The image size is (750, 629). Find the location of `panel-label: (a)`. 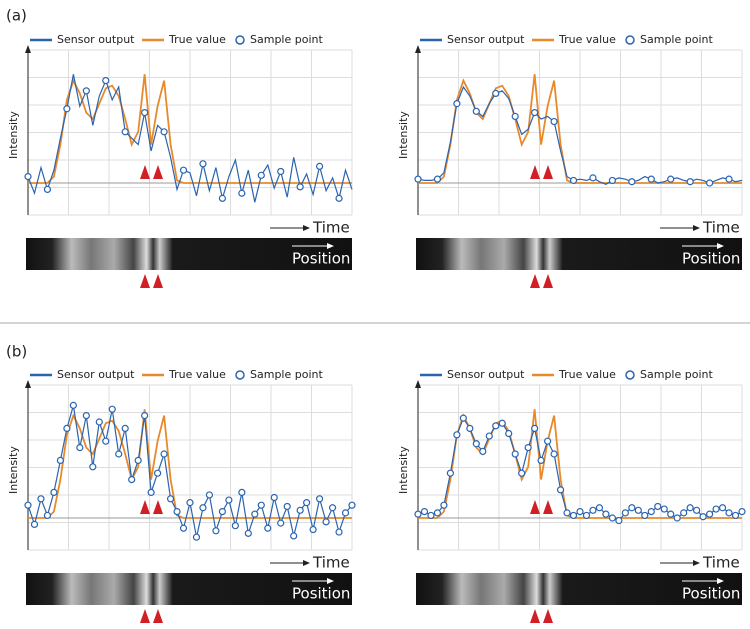

panel-label: (a) is located at coordinates (16, 16).